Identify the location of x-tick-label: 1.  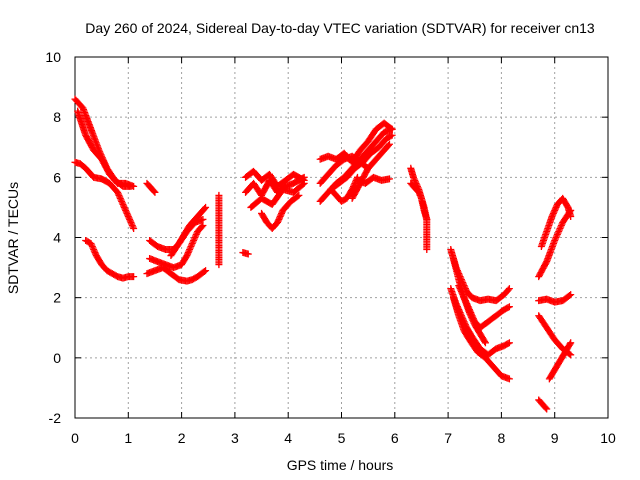
(128, 438).